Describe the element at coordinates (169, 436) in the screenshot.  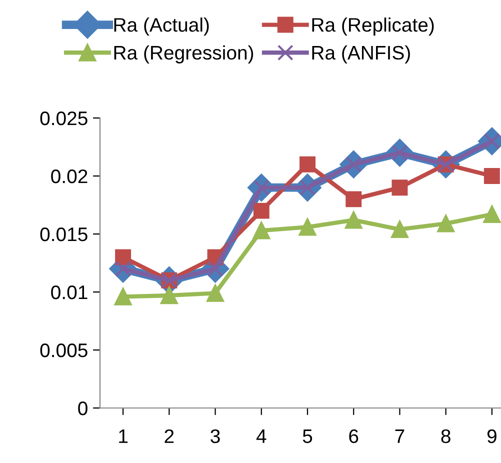
I see `x-tick-label: 2` at that location.